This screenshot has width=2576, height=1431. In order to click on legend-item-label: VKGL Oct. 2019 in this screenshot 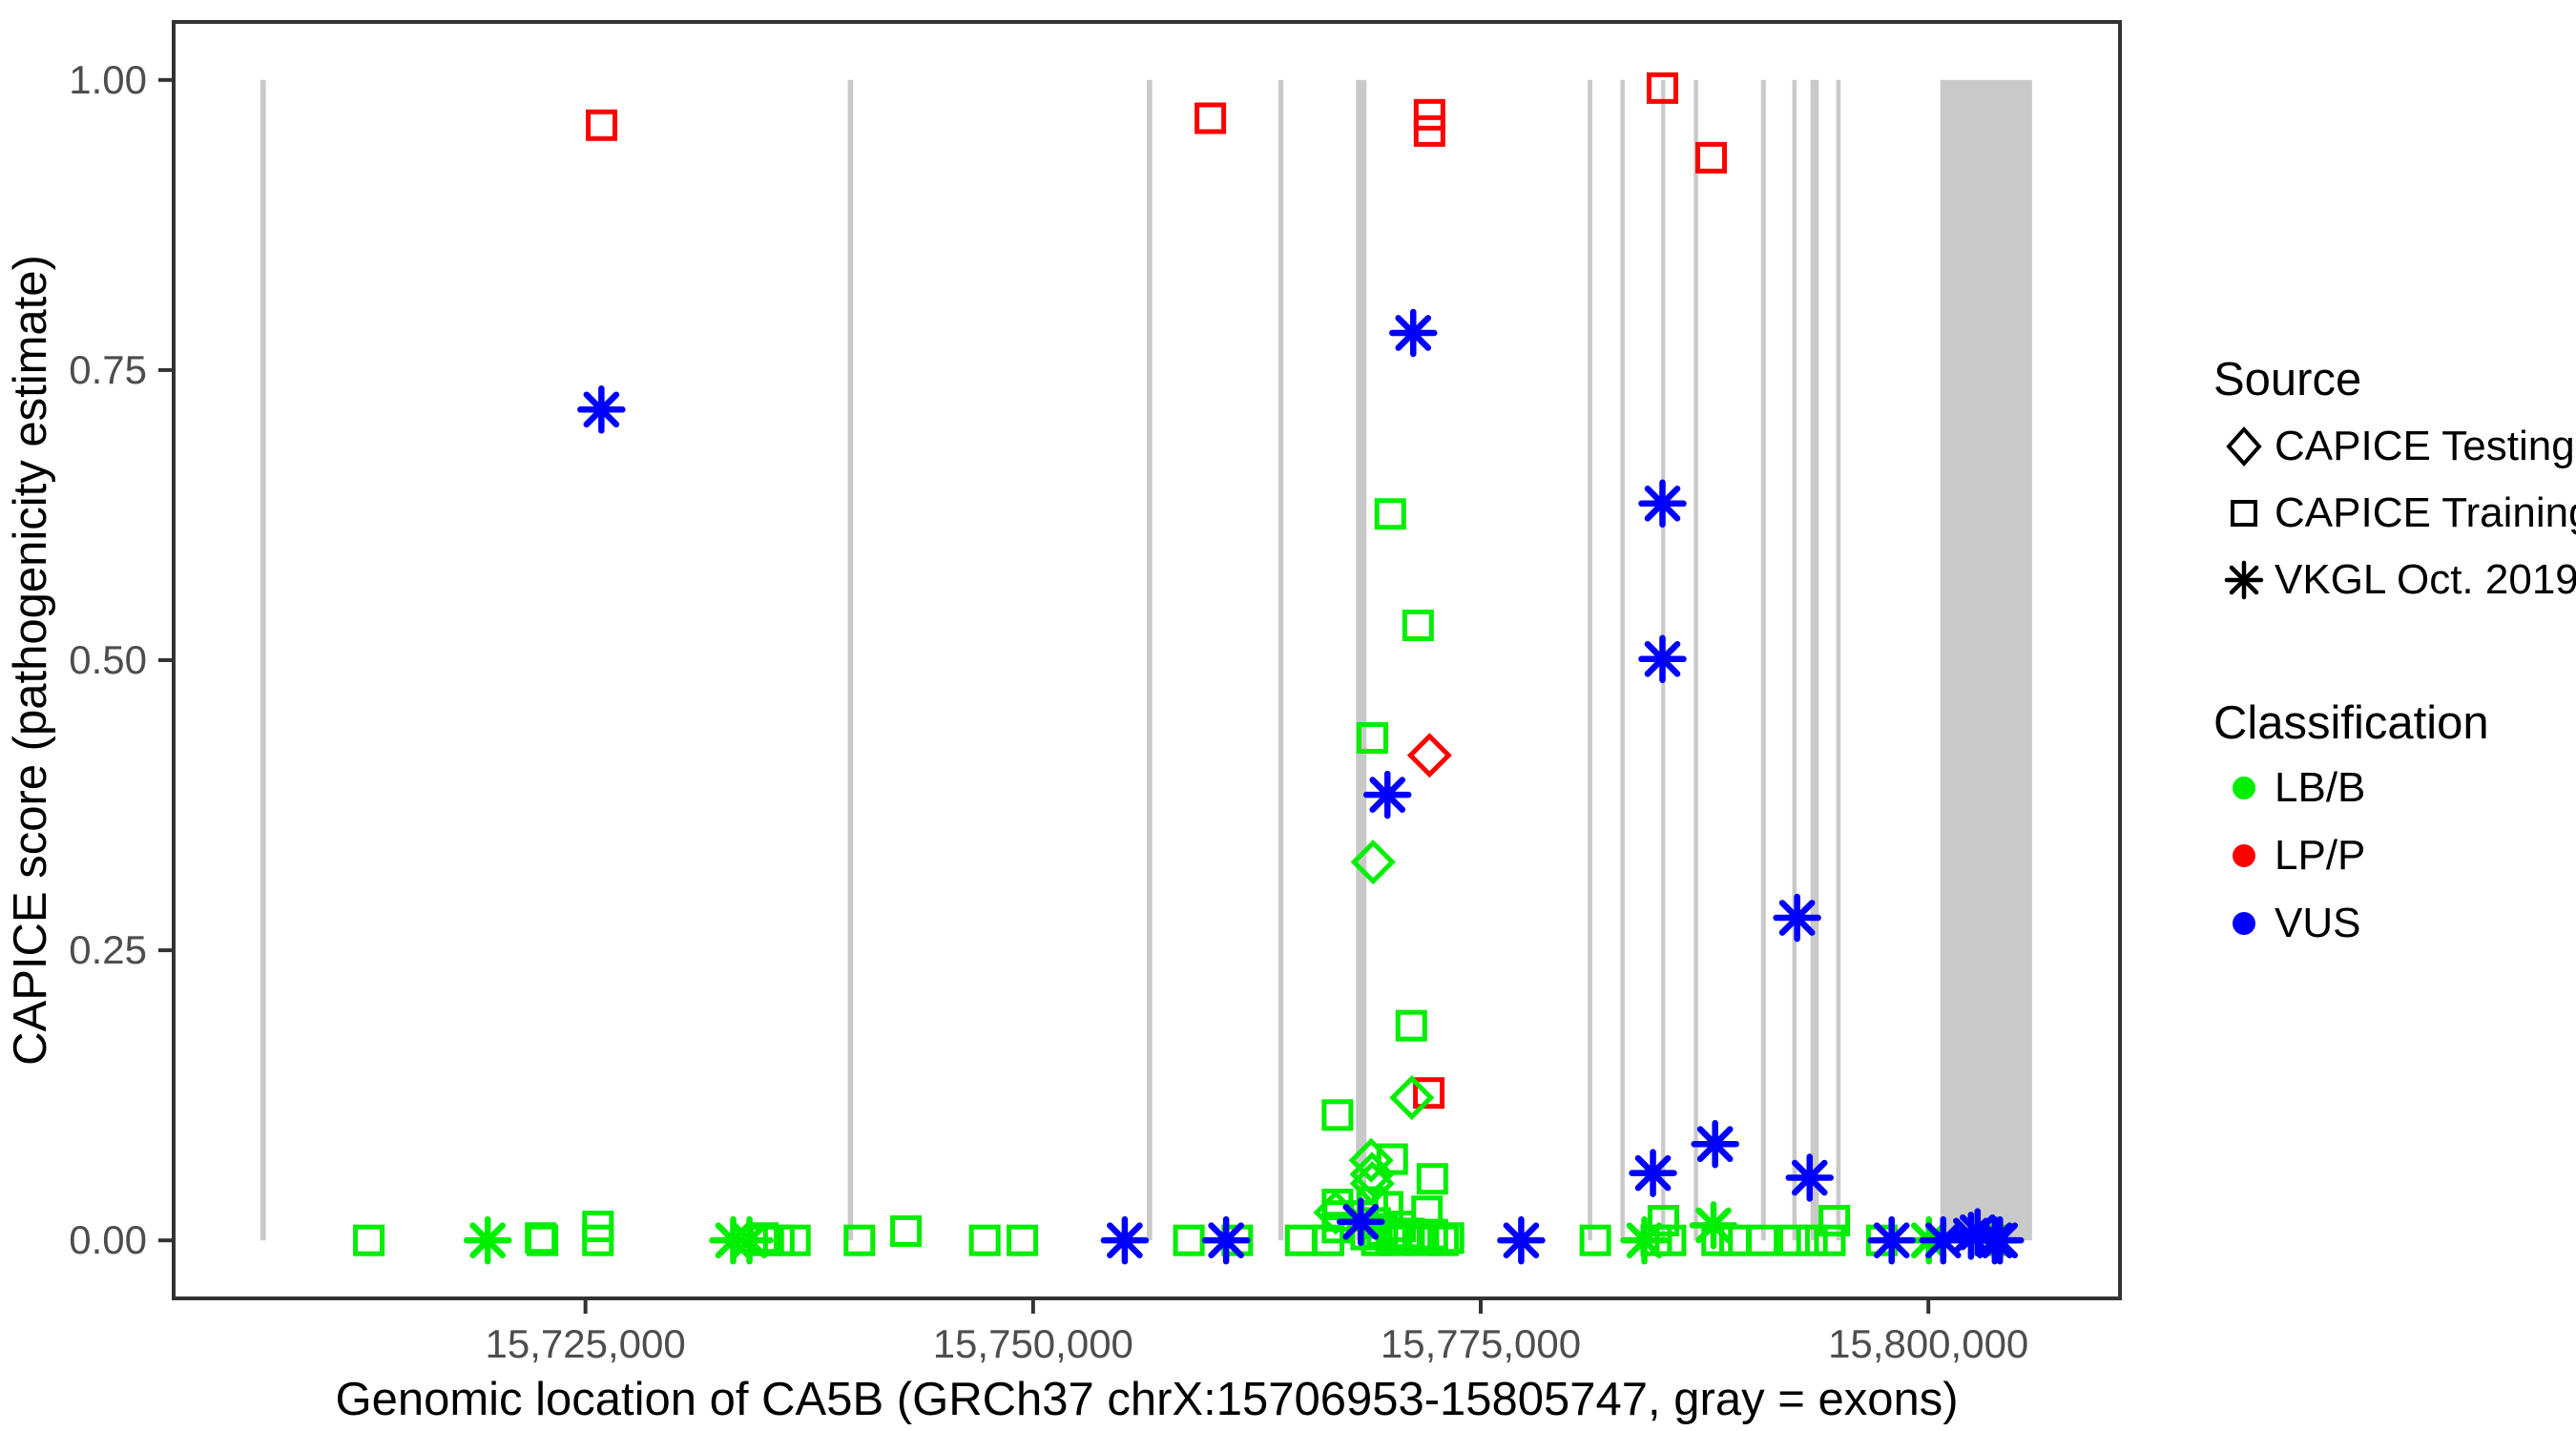, I will do `click(2425, 579)`.